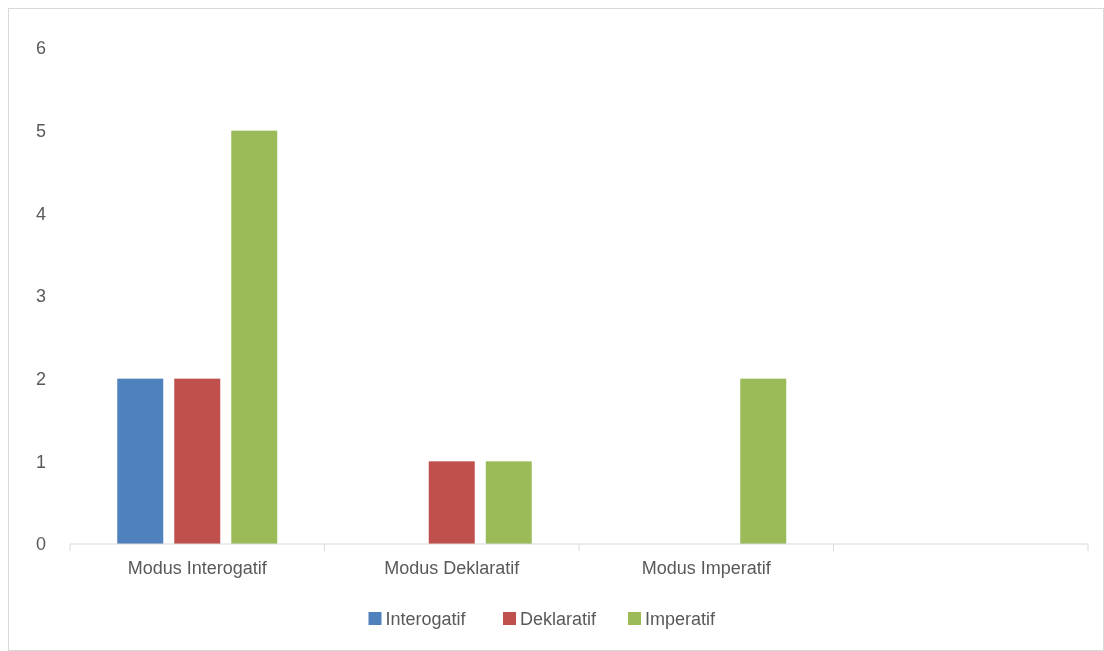  Describe the element at coordinates (40, 213) in the screenshot. I see `y-tick-label: 4` at that location.